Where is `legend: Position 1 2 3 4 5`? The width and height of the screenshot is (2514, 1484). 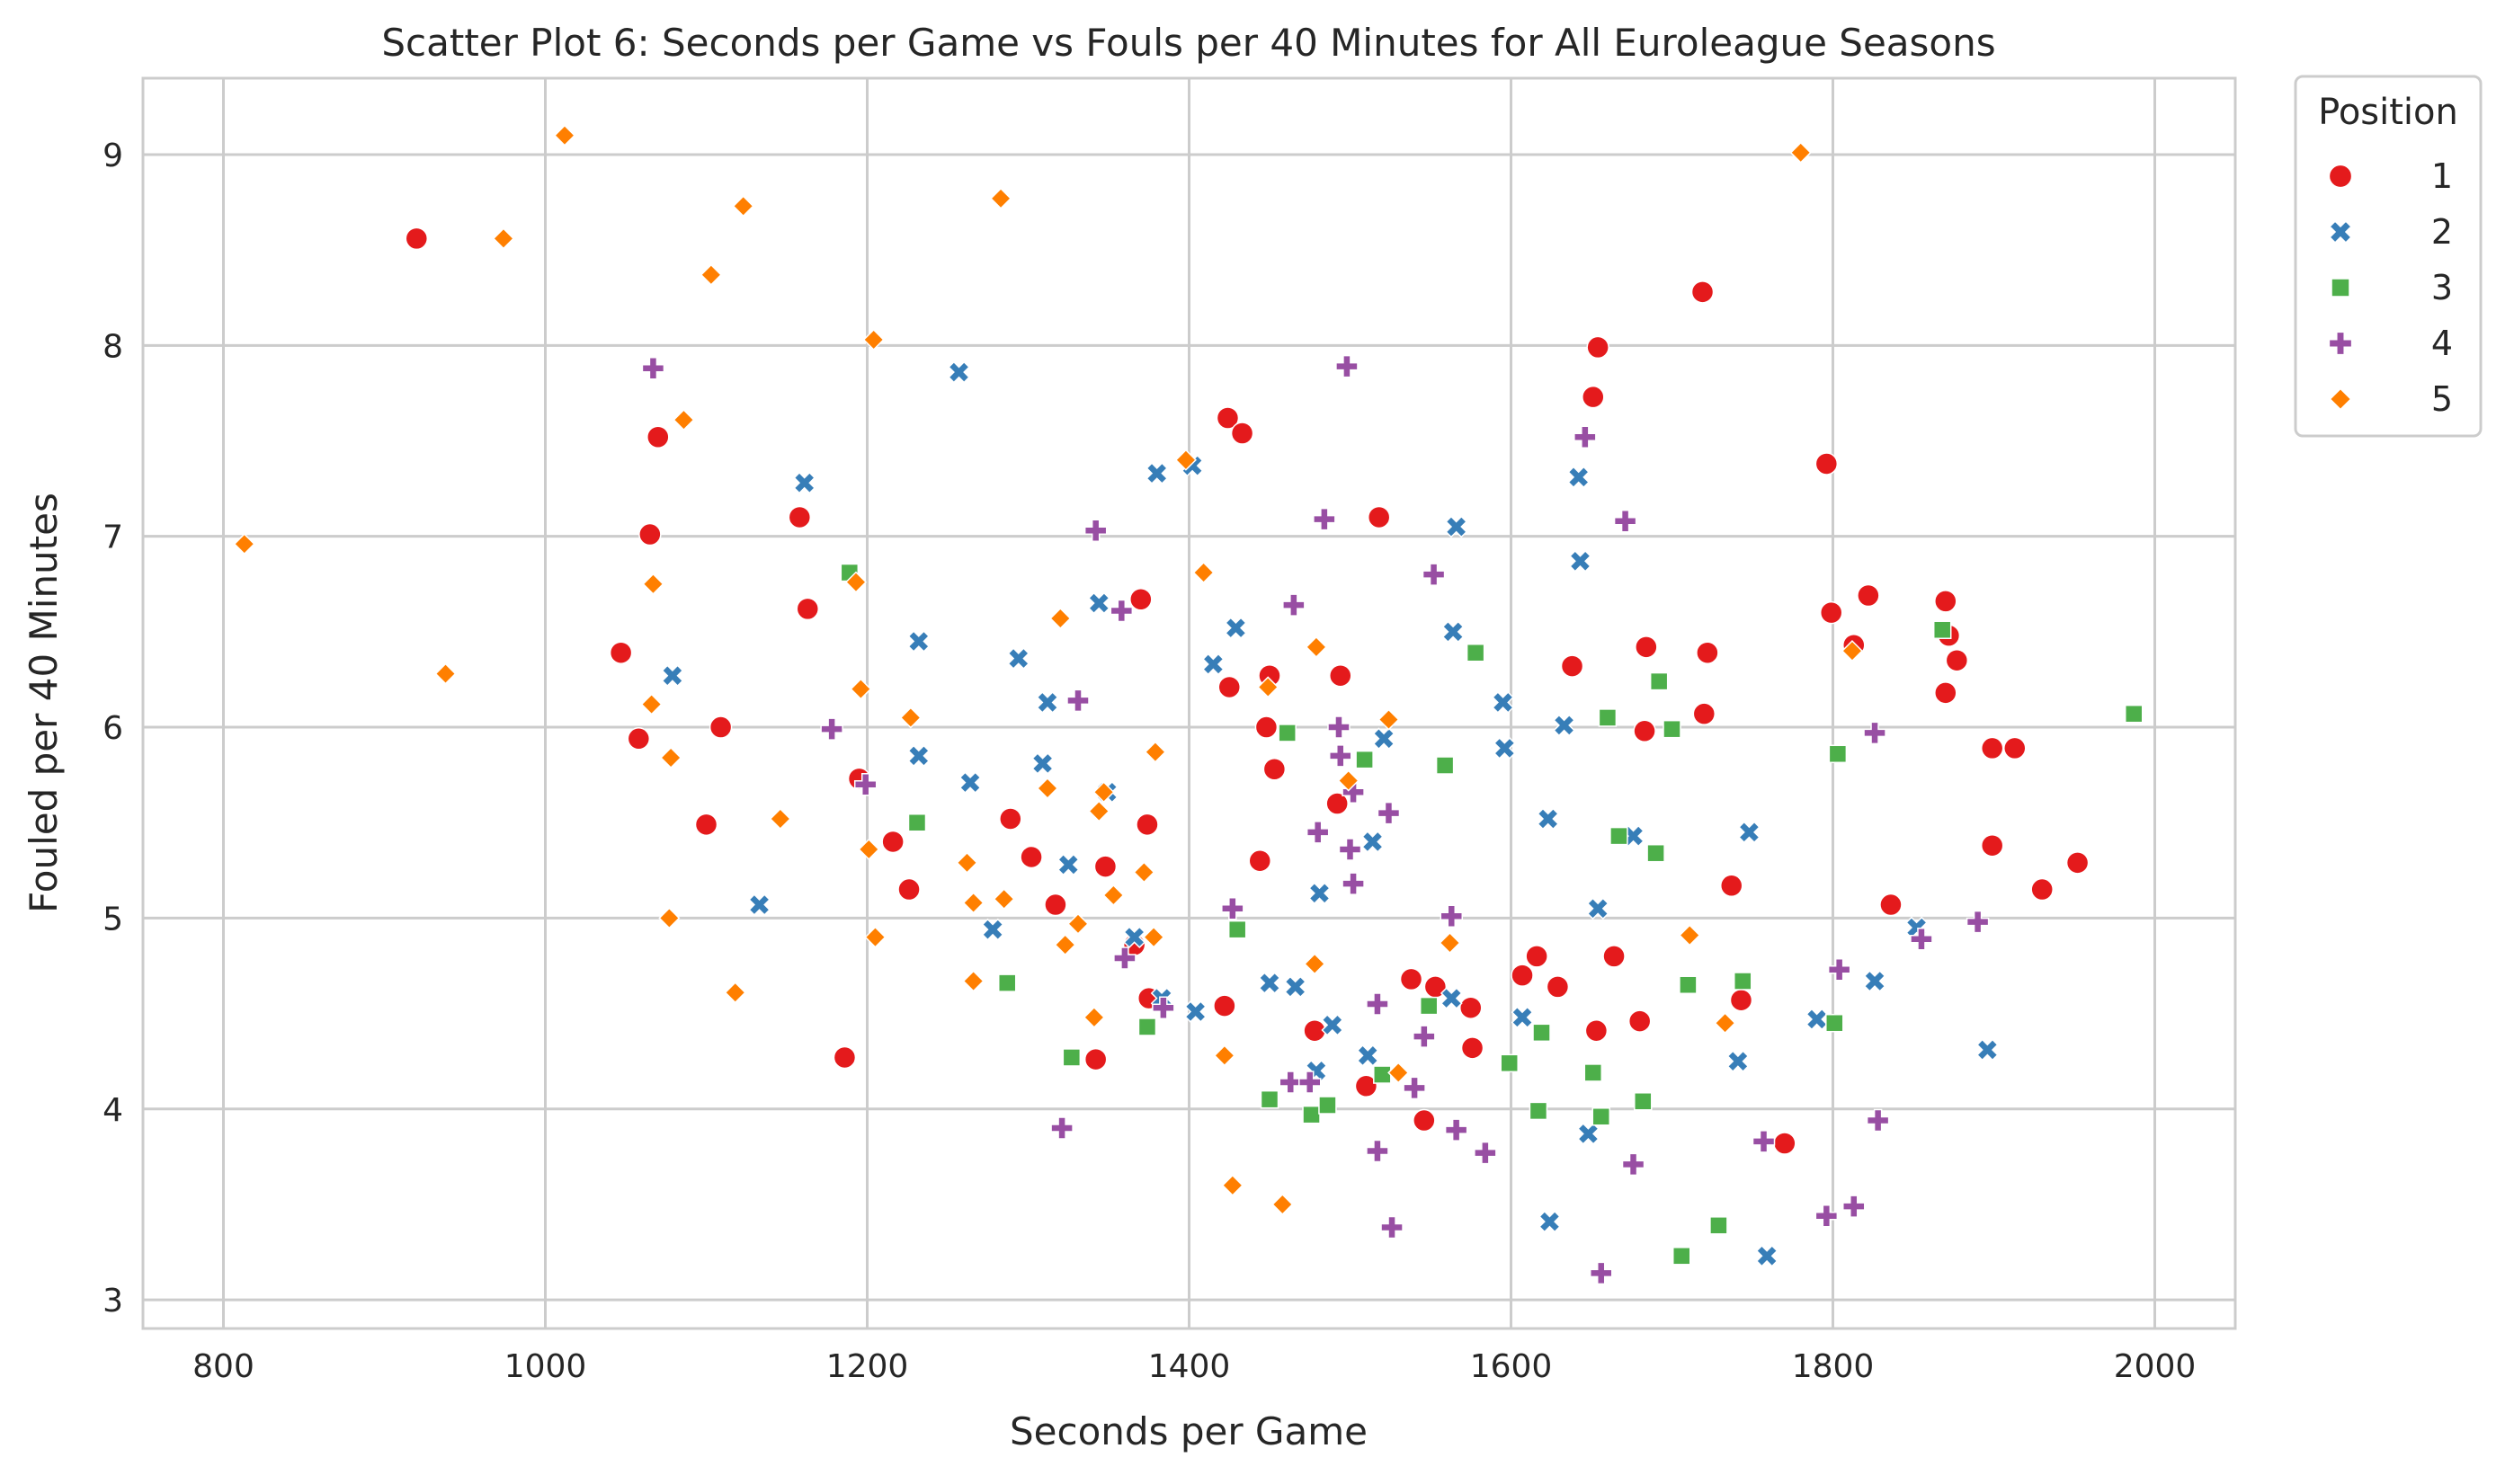 legend: Position 1 2 3 4 5 is located at coordinates (2388, 256).